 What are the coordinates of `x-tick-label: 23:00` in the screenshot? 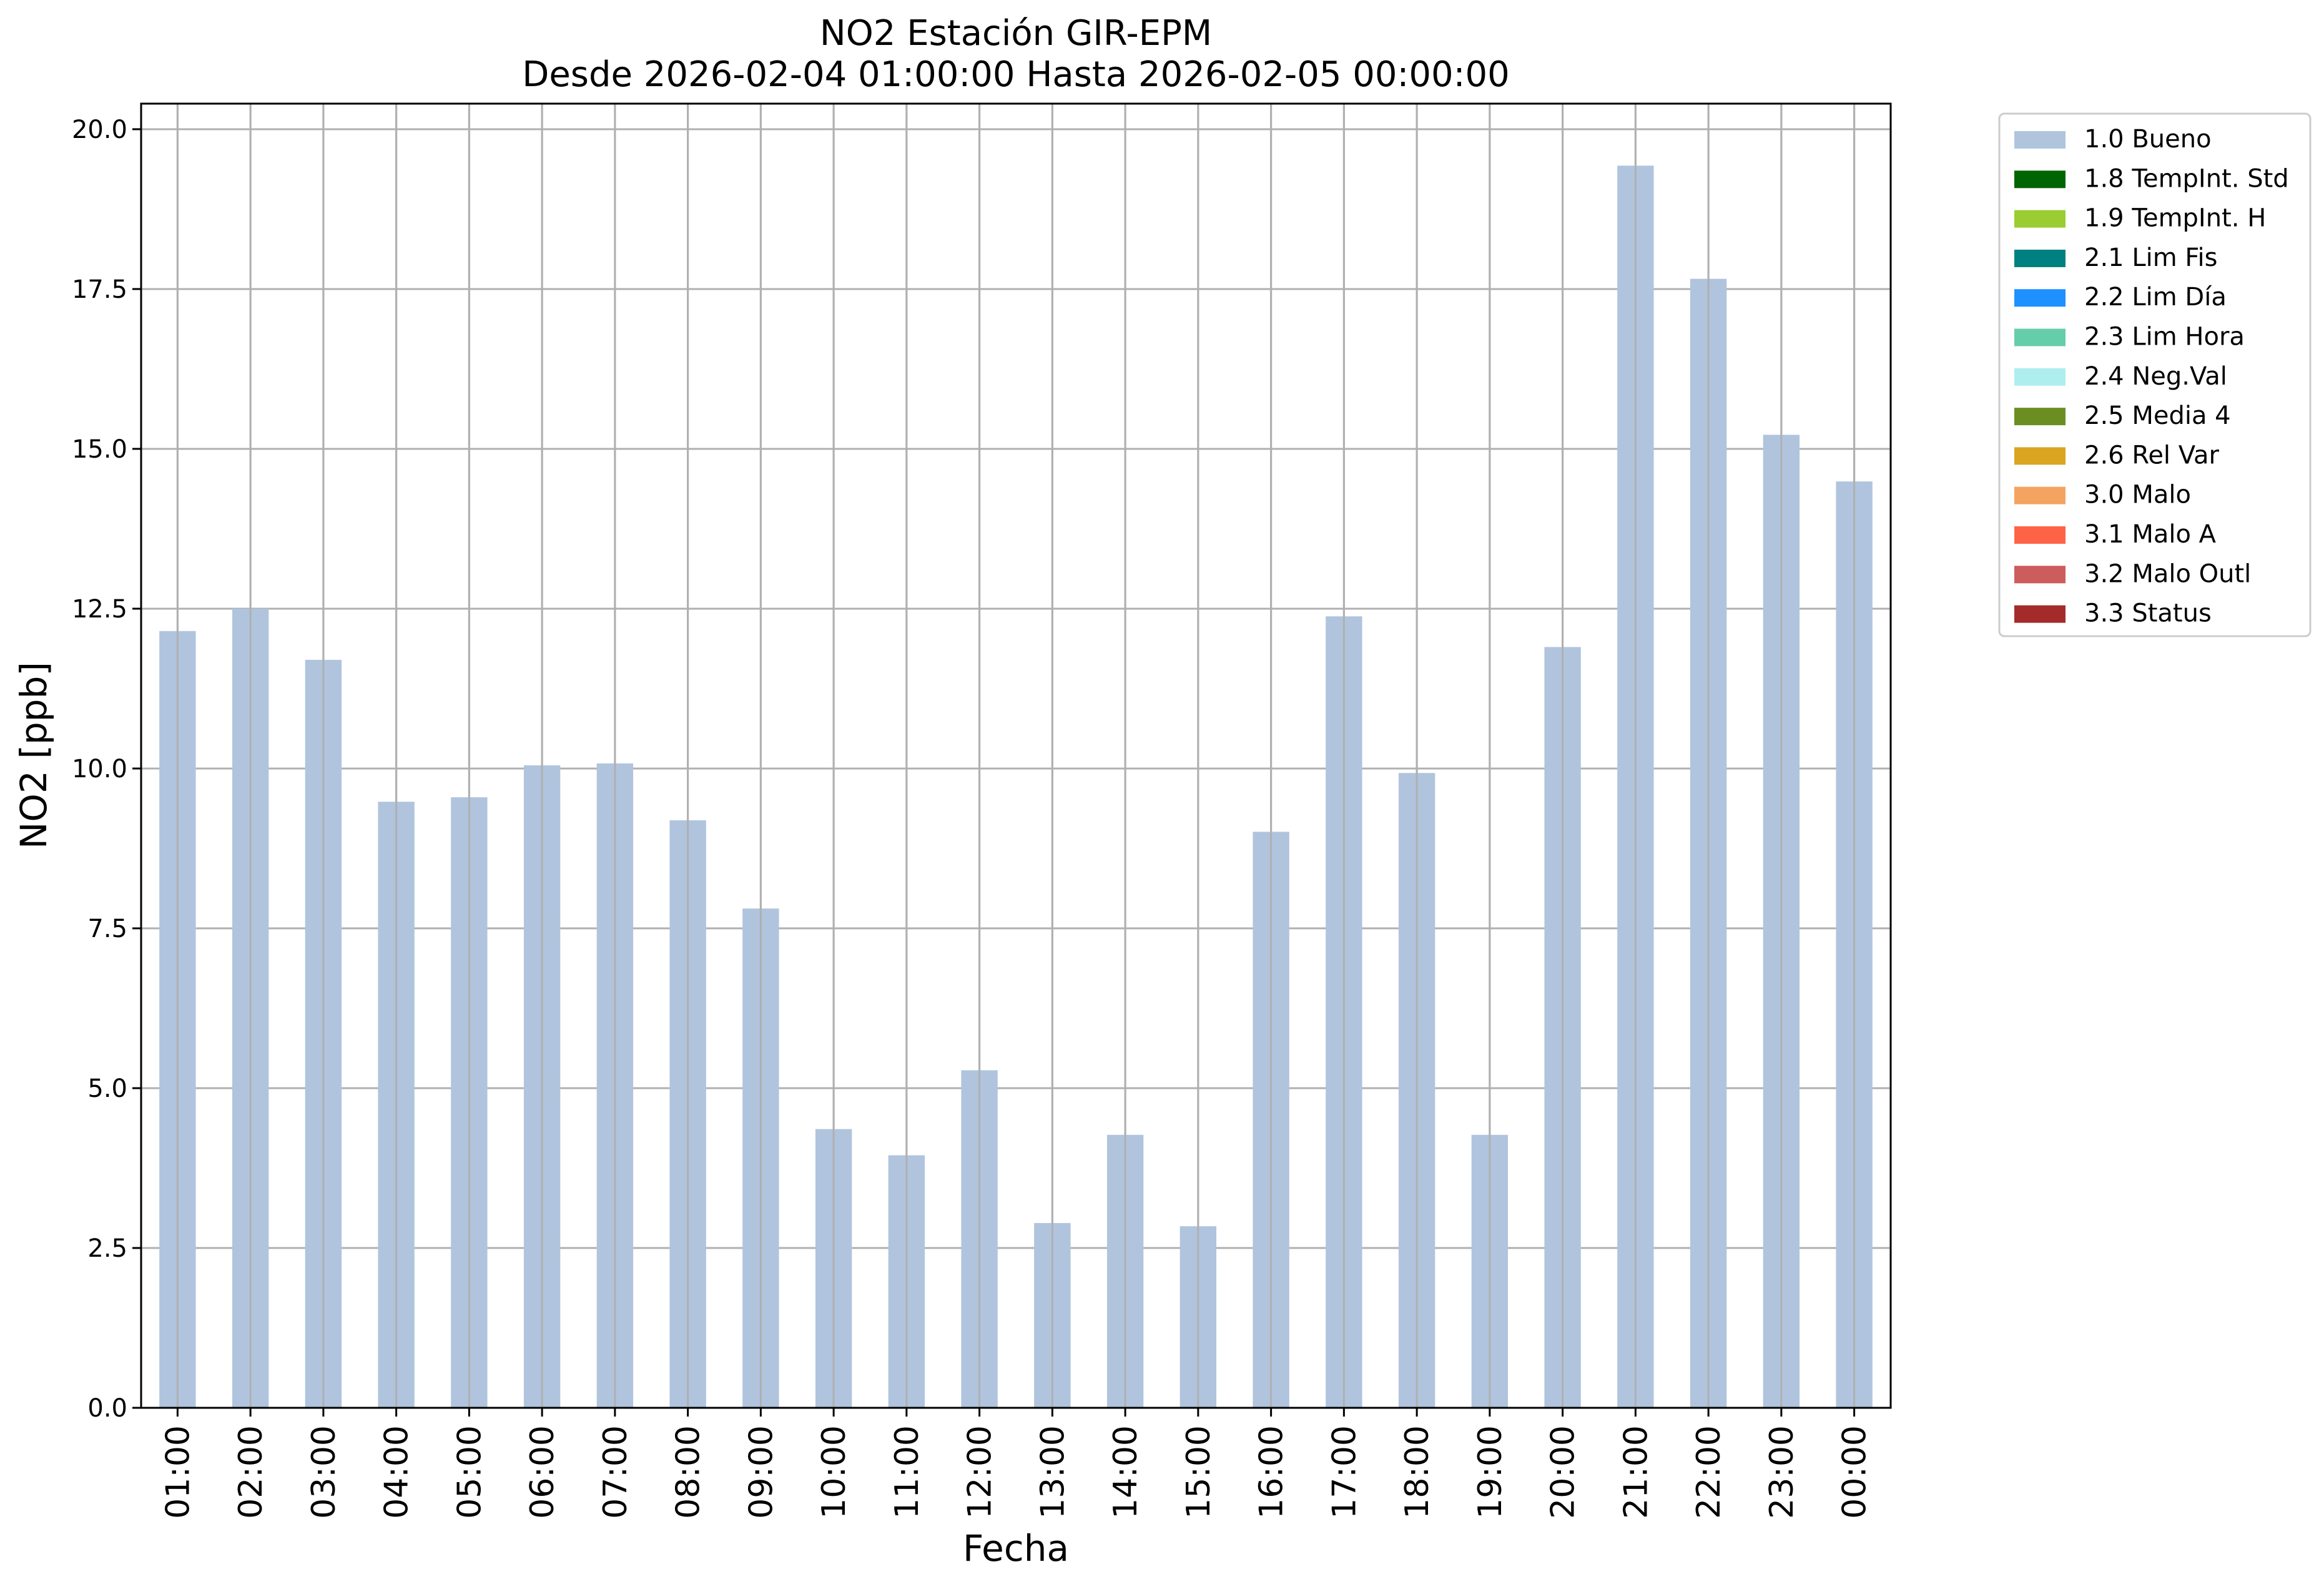 It's located at (1782, 1472).